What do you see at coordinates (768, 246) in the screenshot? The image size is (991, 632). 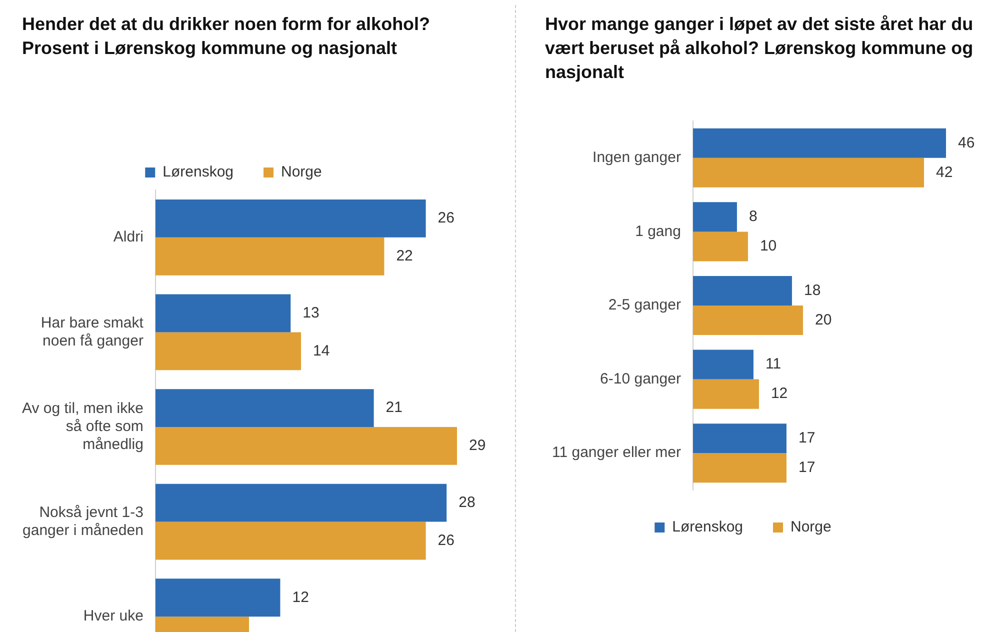 I see `data-label: 10` at bounding box center [768, 246].